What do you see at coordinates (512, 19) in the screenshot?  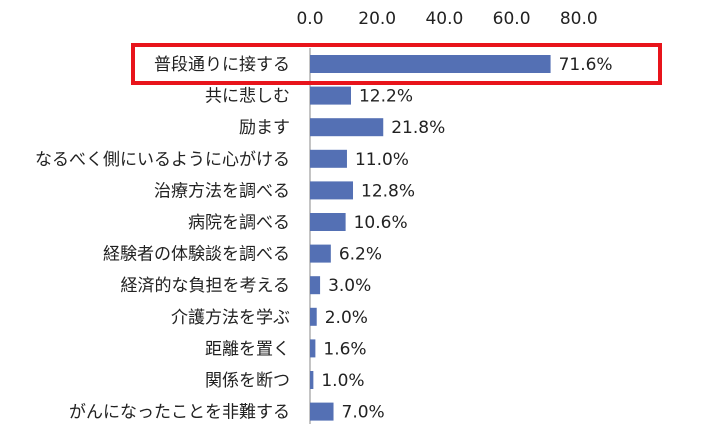 I see `x-tick-label: 60.0` at bounding box center [512, 19].